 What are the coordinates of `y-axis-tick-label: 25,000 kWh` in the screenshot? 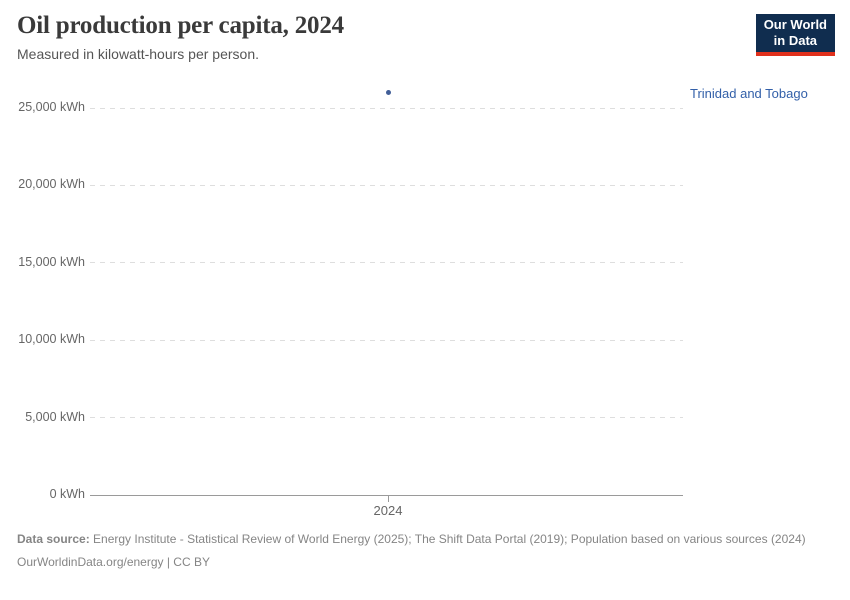 It's located at (51, 107).